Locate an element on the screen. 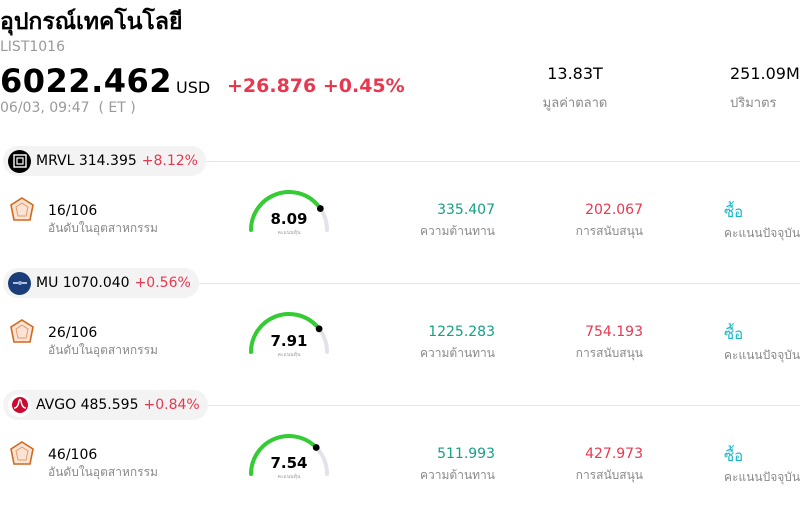  list-code: LIST1016 is located at coordinates (32, 47).